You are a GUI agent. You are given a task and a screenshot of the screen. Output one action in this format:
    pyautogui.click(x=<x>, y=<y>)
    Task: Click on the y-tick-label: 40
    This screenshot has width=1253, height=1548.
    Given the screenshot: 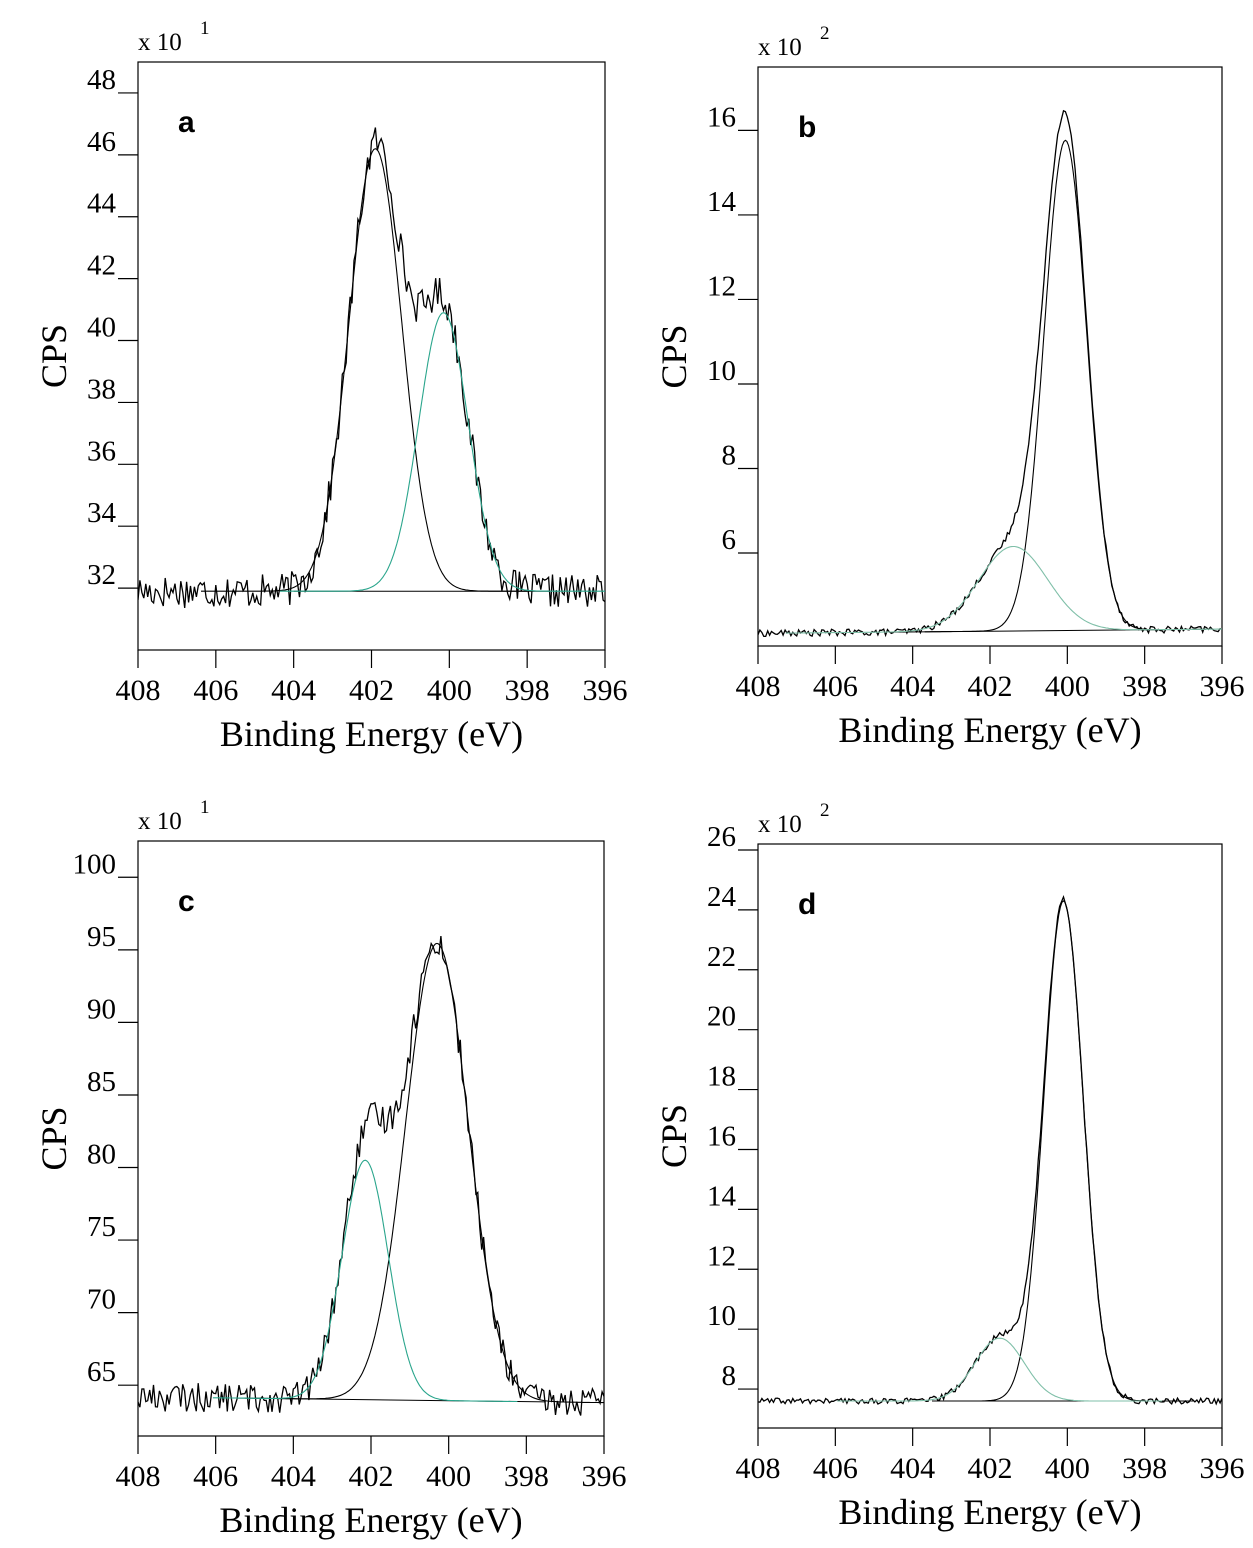 What is the action you would take?
    pyautogui.click(x=101, y=328)
    